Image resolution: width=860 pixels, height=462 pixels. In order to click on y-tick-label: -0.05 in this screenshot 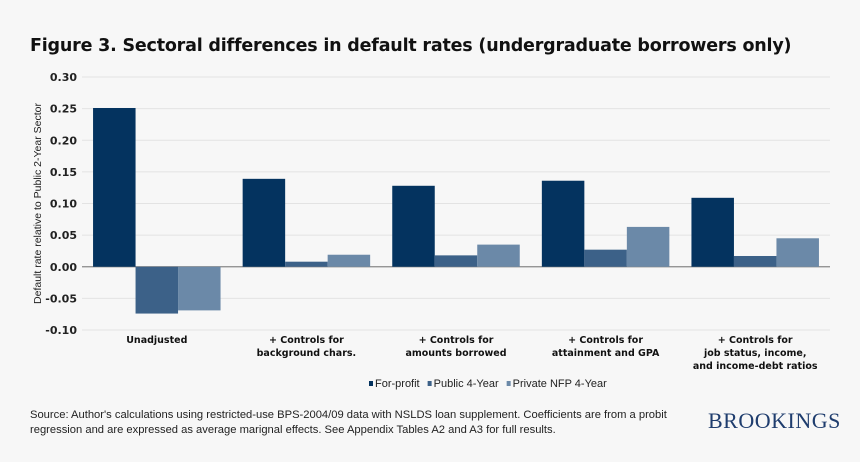, I will do `click(61, 298)`.